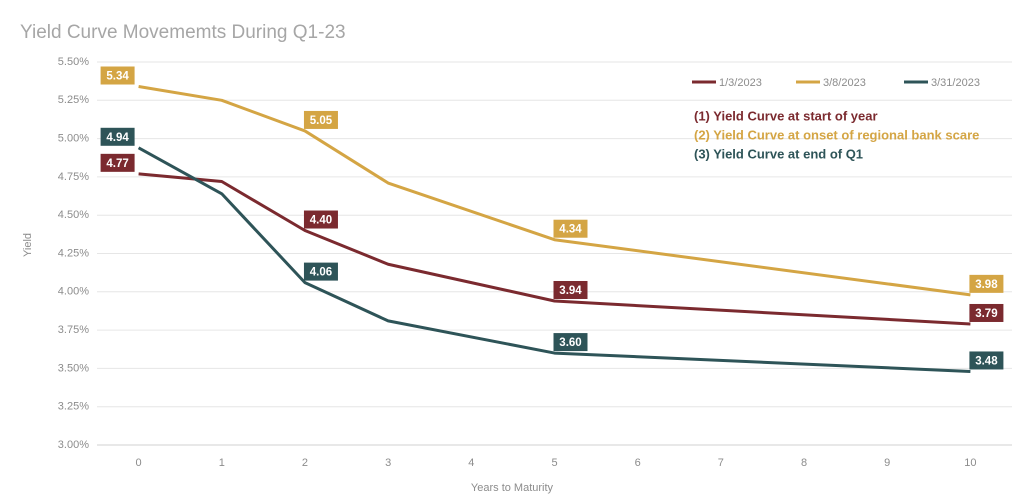 The width and height of the screenshot is (1024, 503). I want to click on y-axis-title: Yield, so click(28, 245).